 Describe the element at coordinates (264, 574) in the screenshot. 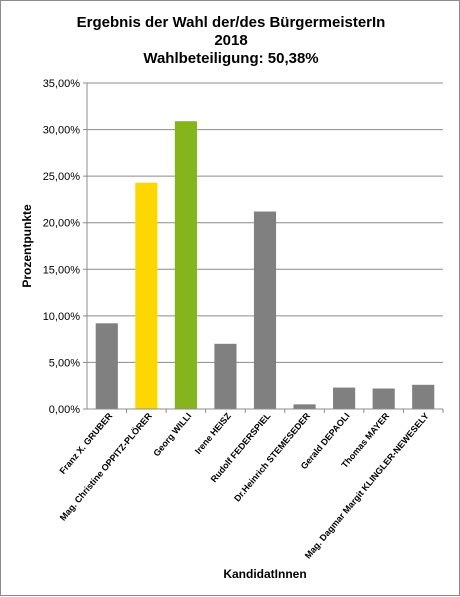

I see `x-axis-title: KandidatInnen` at that location.